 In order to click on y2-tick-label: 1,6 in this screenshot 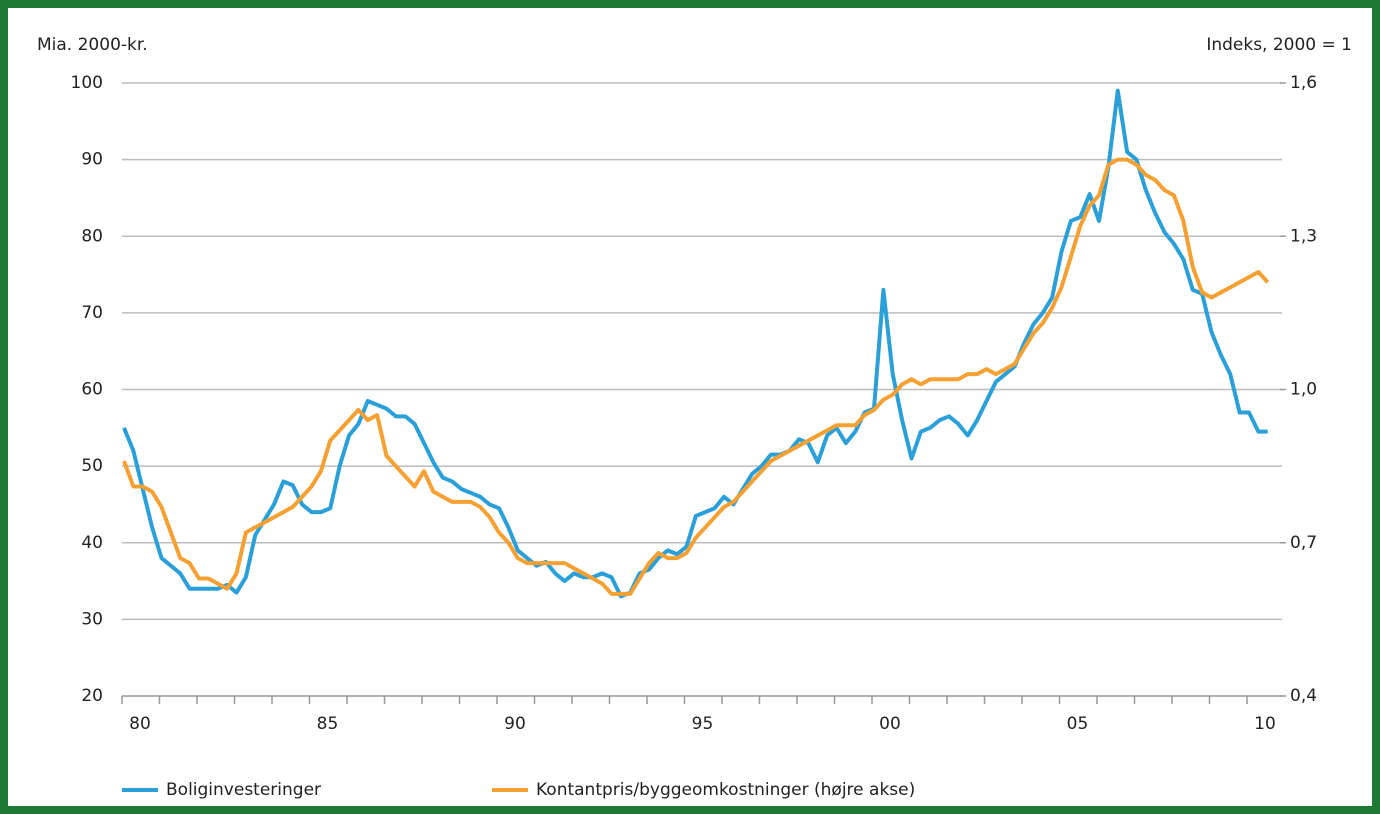, I will do `click(1303, 83)`.